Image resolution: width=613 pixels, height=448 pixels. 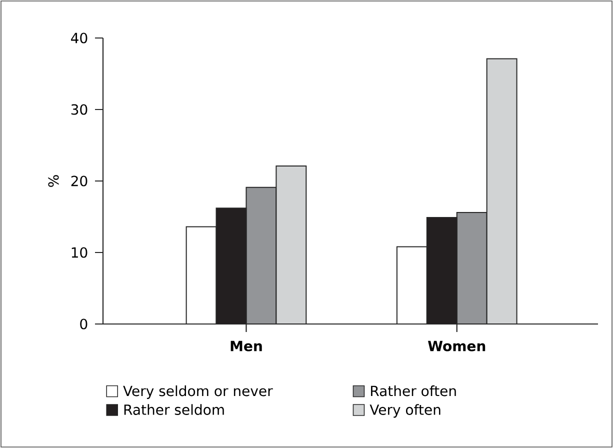 What do you see at coordinates (79, 109) in the screenshot?
I see `y-tick-label: 30` at bounding box center [79, 109].